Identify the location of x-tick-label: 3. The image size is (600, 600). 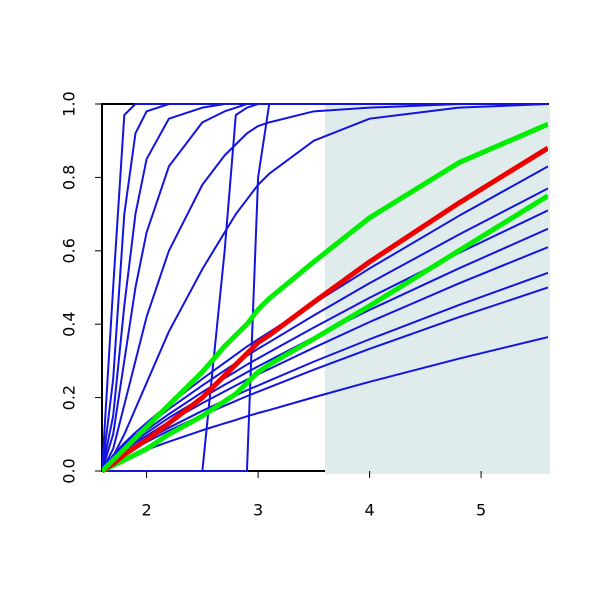
(258, 510).